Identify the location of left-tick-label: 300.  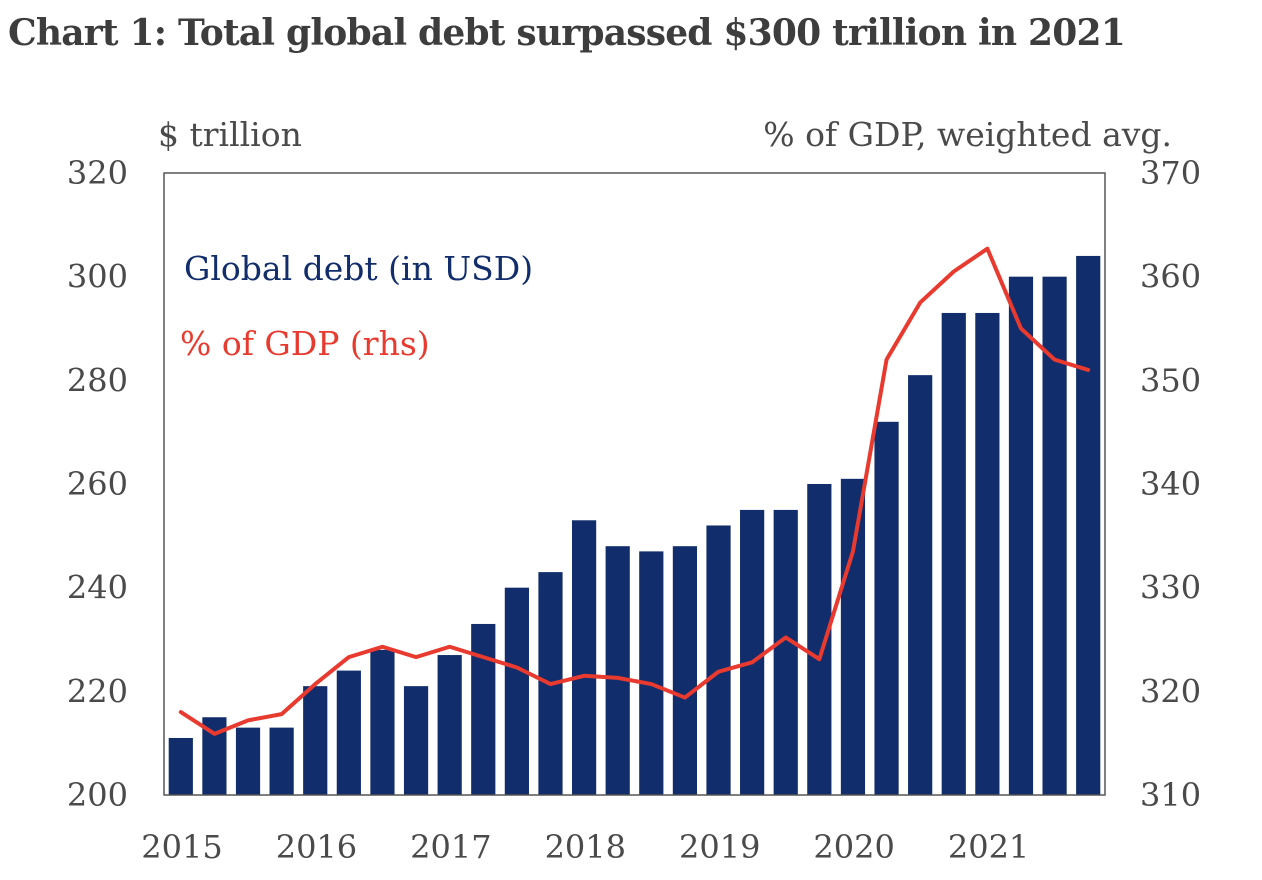
(97, 277).